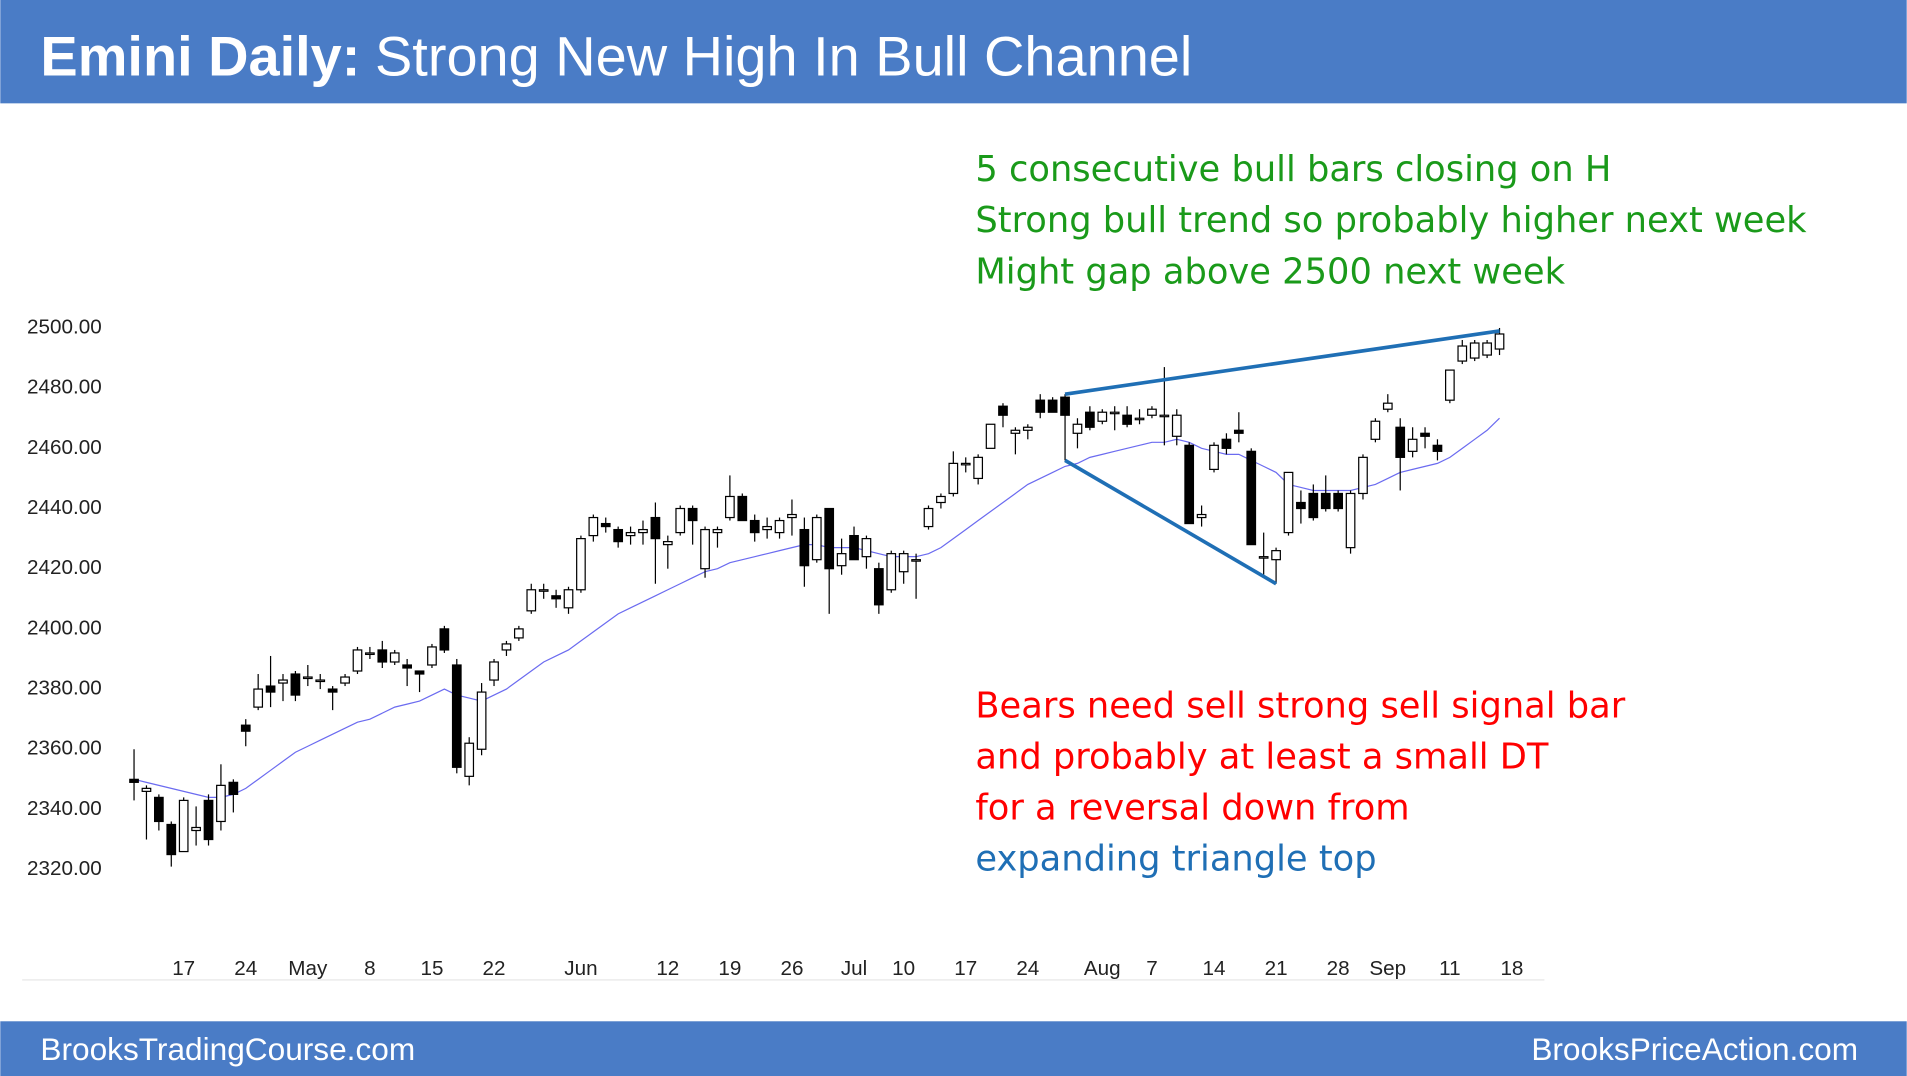  I want to click on x-tick-label: May, so click(308, 968).